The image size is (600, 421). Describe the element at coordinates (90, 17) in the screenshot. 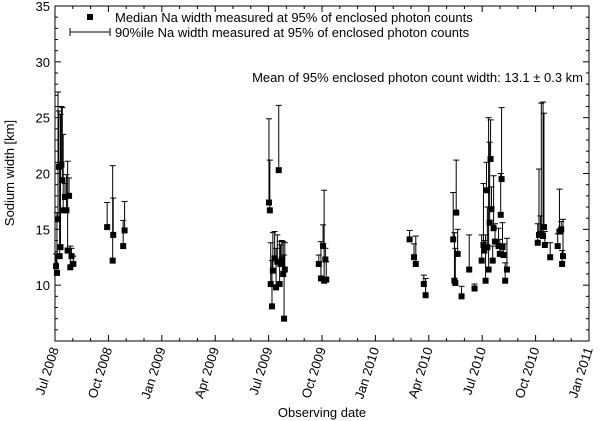

I see `legend-square-marker` at that location.